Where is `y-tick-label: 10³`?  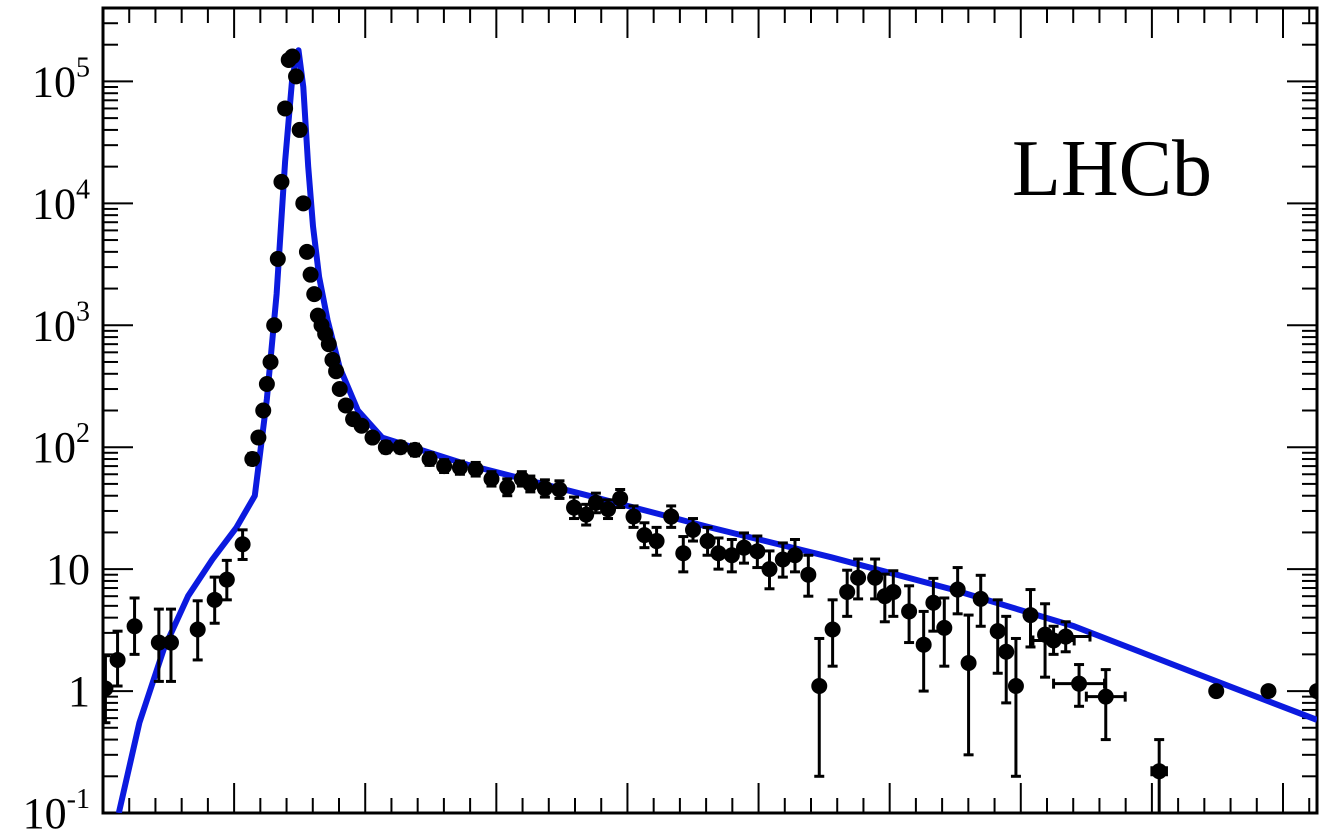
y-tick-label: 10³ is located at coordinates (61, 323).